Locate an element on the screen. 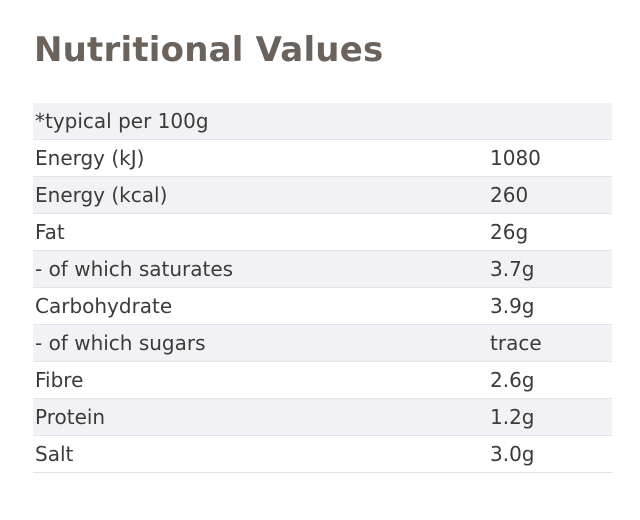  nutrient-value: 3.0g is located at coordinates (512, 454).